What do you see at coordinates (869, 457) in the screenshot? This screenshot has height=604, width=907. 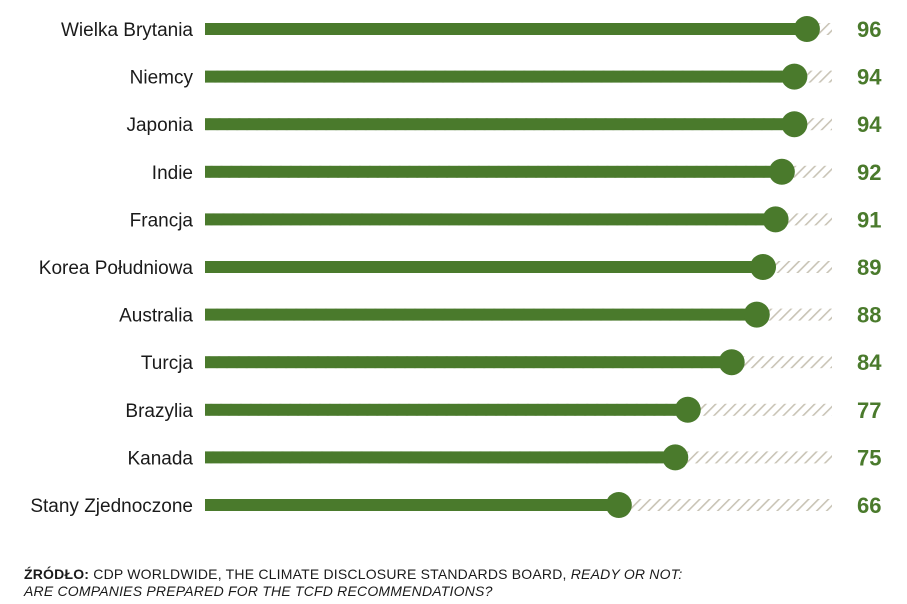 I see `value-label: 75` at bounding box center [869, 457].